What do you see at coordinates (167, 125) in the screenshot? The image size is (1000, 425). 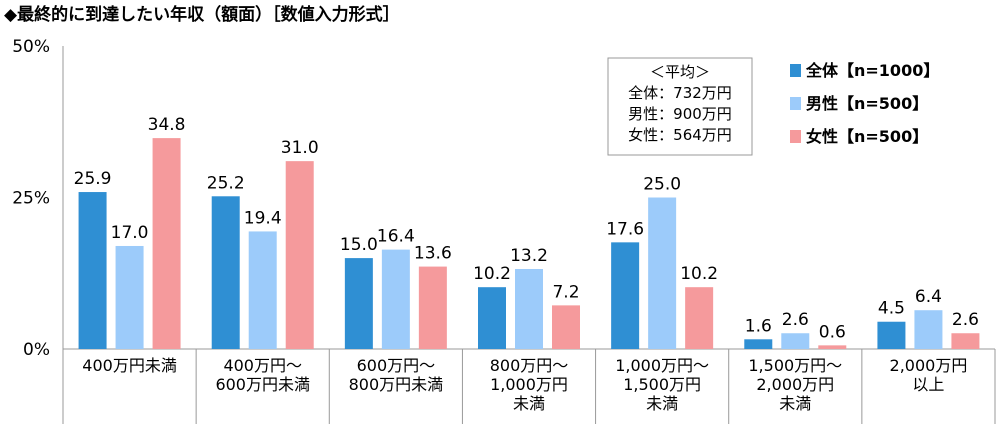 I see `data-label: 34.8` at bounding box center [167, 125].